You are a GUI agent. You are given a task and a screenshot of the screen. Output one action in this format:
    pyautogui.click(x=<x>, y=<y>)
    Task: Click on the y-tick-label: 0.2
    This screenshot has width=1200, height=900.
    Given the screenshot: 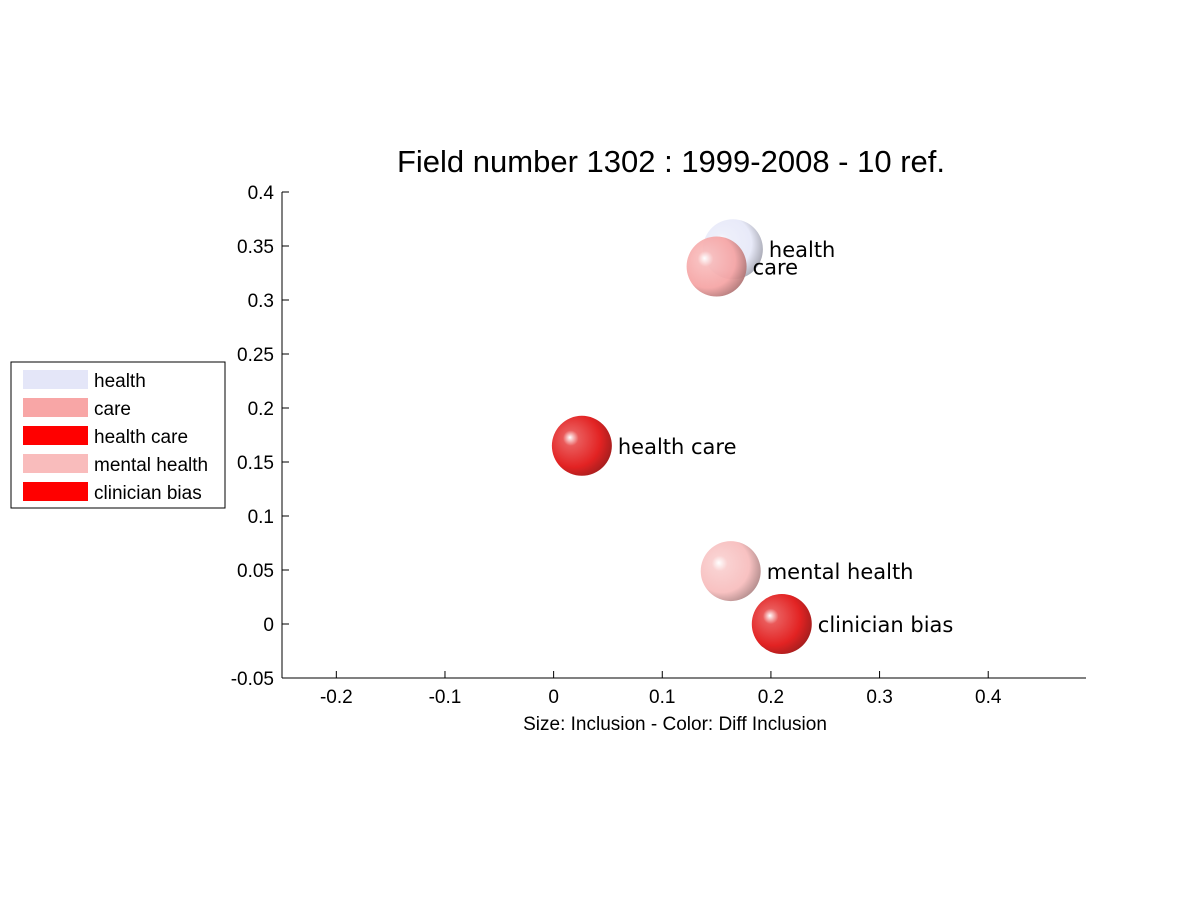 What is the action you would take?
    pyautogui.click(x=261, y=409)
    